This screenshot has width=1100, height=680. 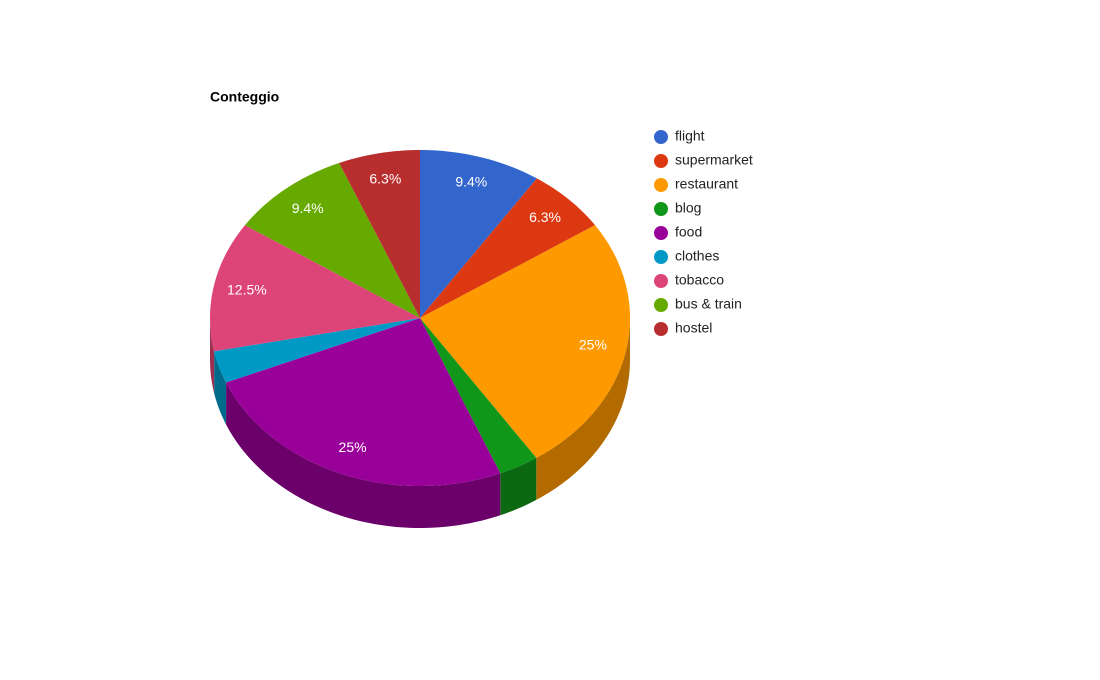 What do you see at coordinates (688, 208) in the screenshot?
I see `legend-label: blog` at bounding box center [688, 208].